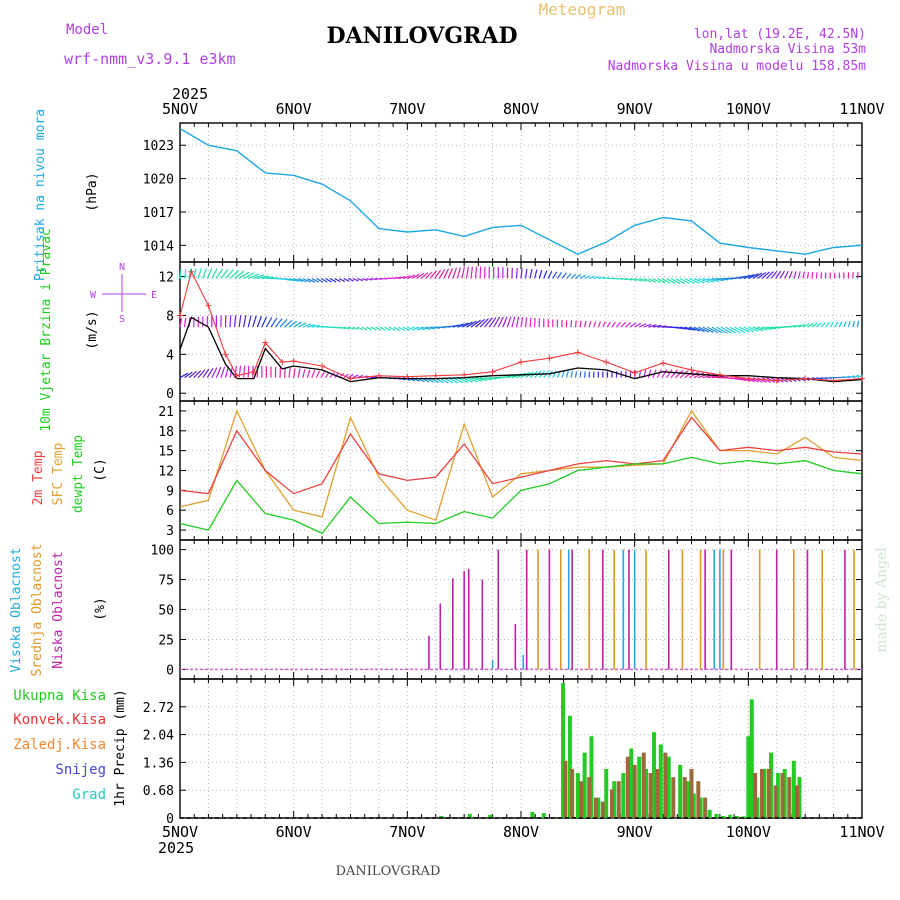  Describe the element at coordinates (46, 330) in the screenshot. I see `wind-title: 10m Vjetar Brzina i Pravac` at that location.